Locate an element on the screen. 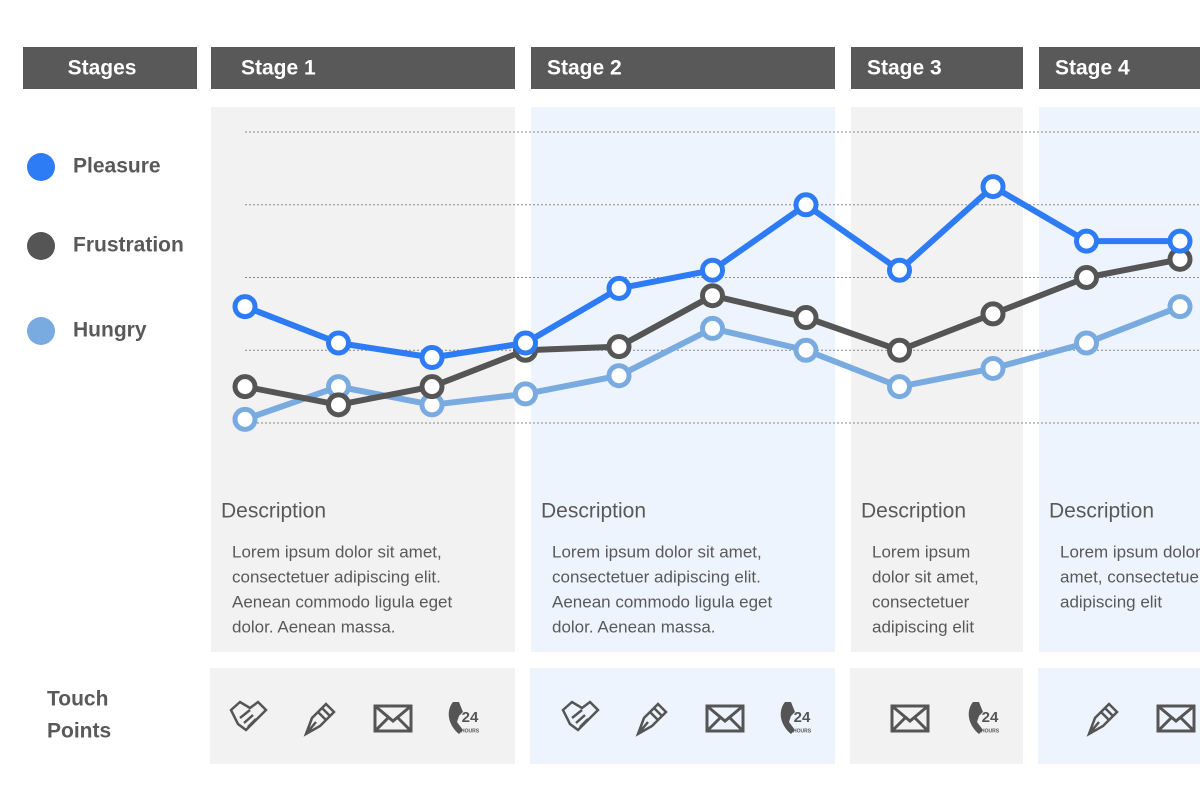 The height and width of the screenshot is (800, 1200). description-text: consectetuer adipiscing elit. is located at coordinates (336, 576).